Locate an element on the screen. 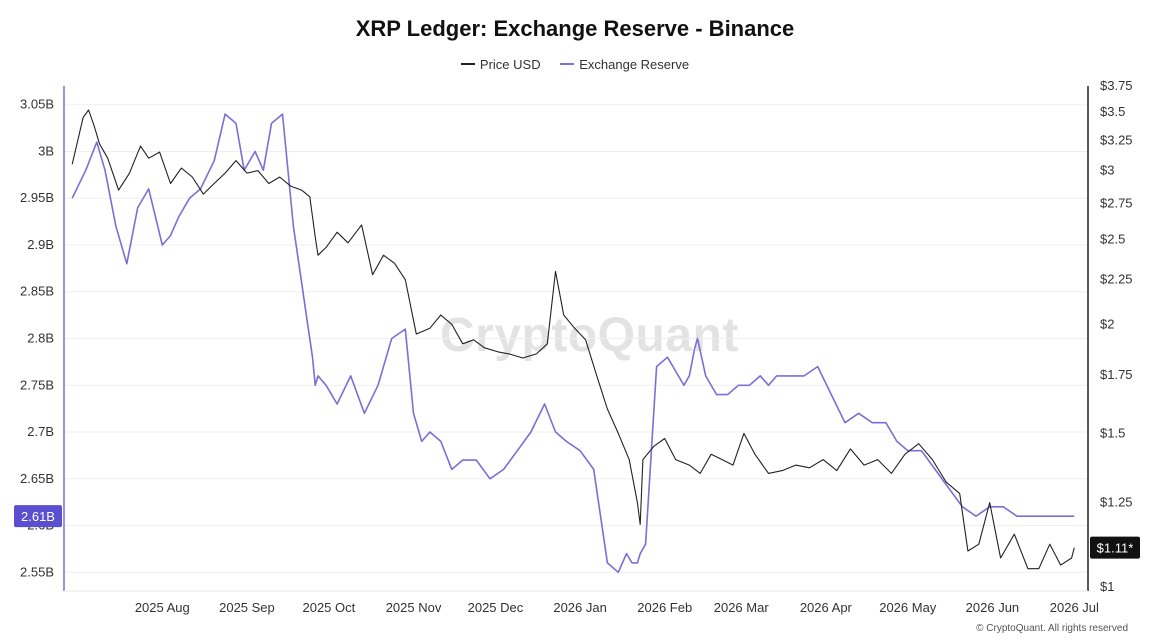  right-tick-label: $2 is located at coordinates (1107, 323).